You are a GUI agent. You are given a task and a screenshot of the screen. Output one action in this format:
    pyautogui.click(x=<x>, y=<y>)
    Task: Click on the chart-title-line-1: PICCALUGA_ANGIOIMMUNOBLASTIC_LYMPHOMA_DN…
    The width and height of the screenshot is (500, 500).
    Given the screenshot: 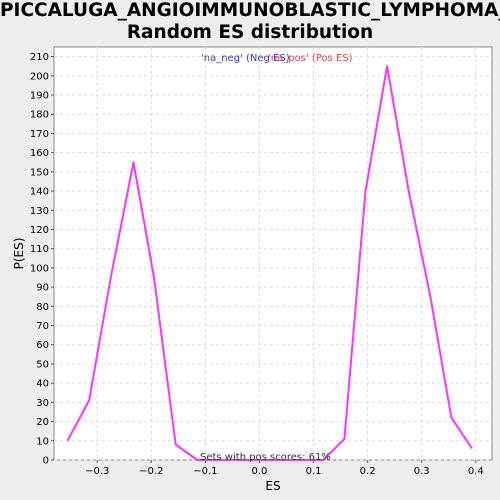 What is the action you would take?
    pyautogui.click(x=250, y=10)
    